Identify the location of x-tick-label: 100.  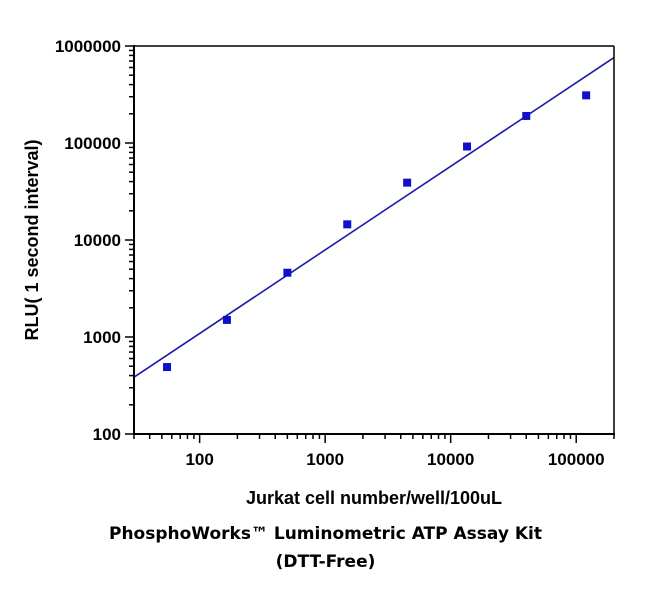
(199, 459).